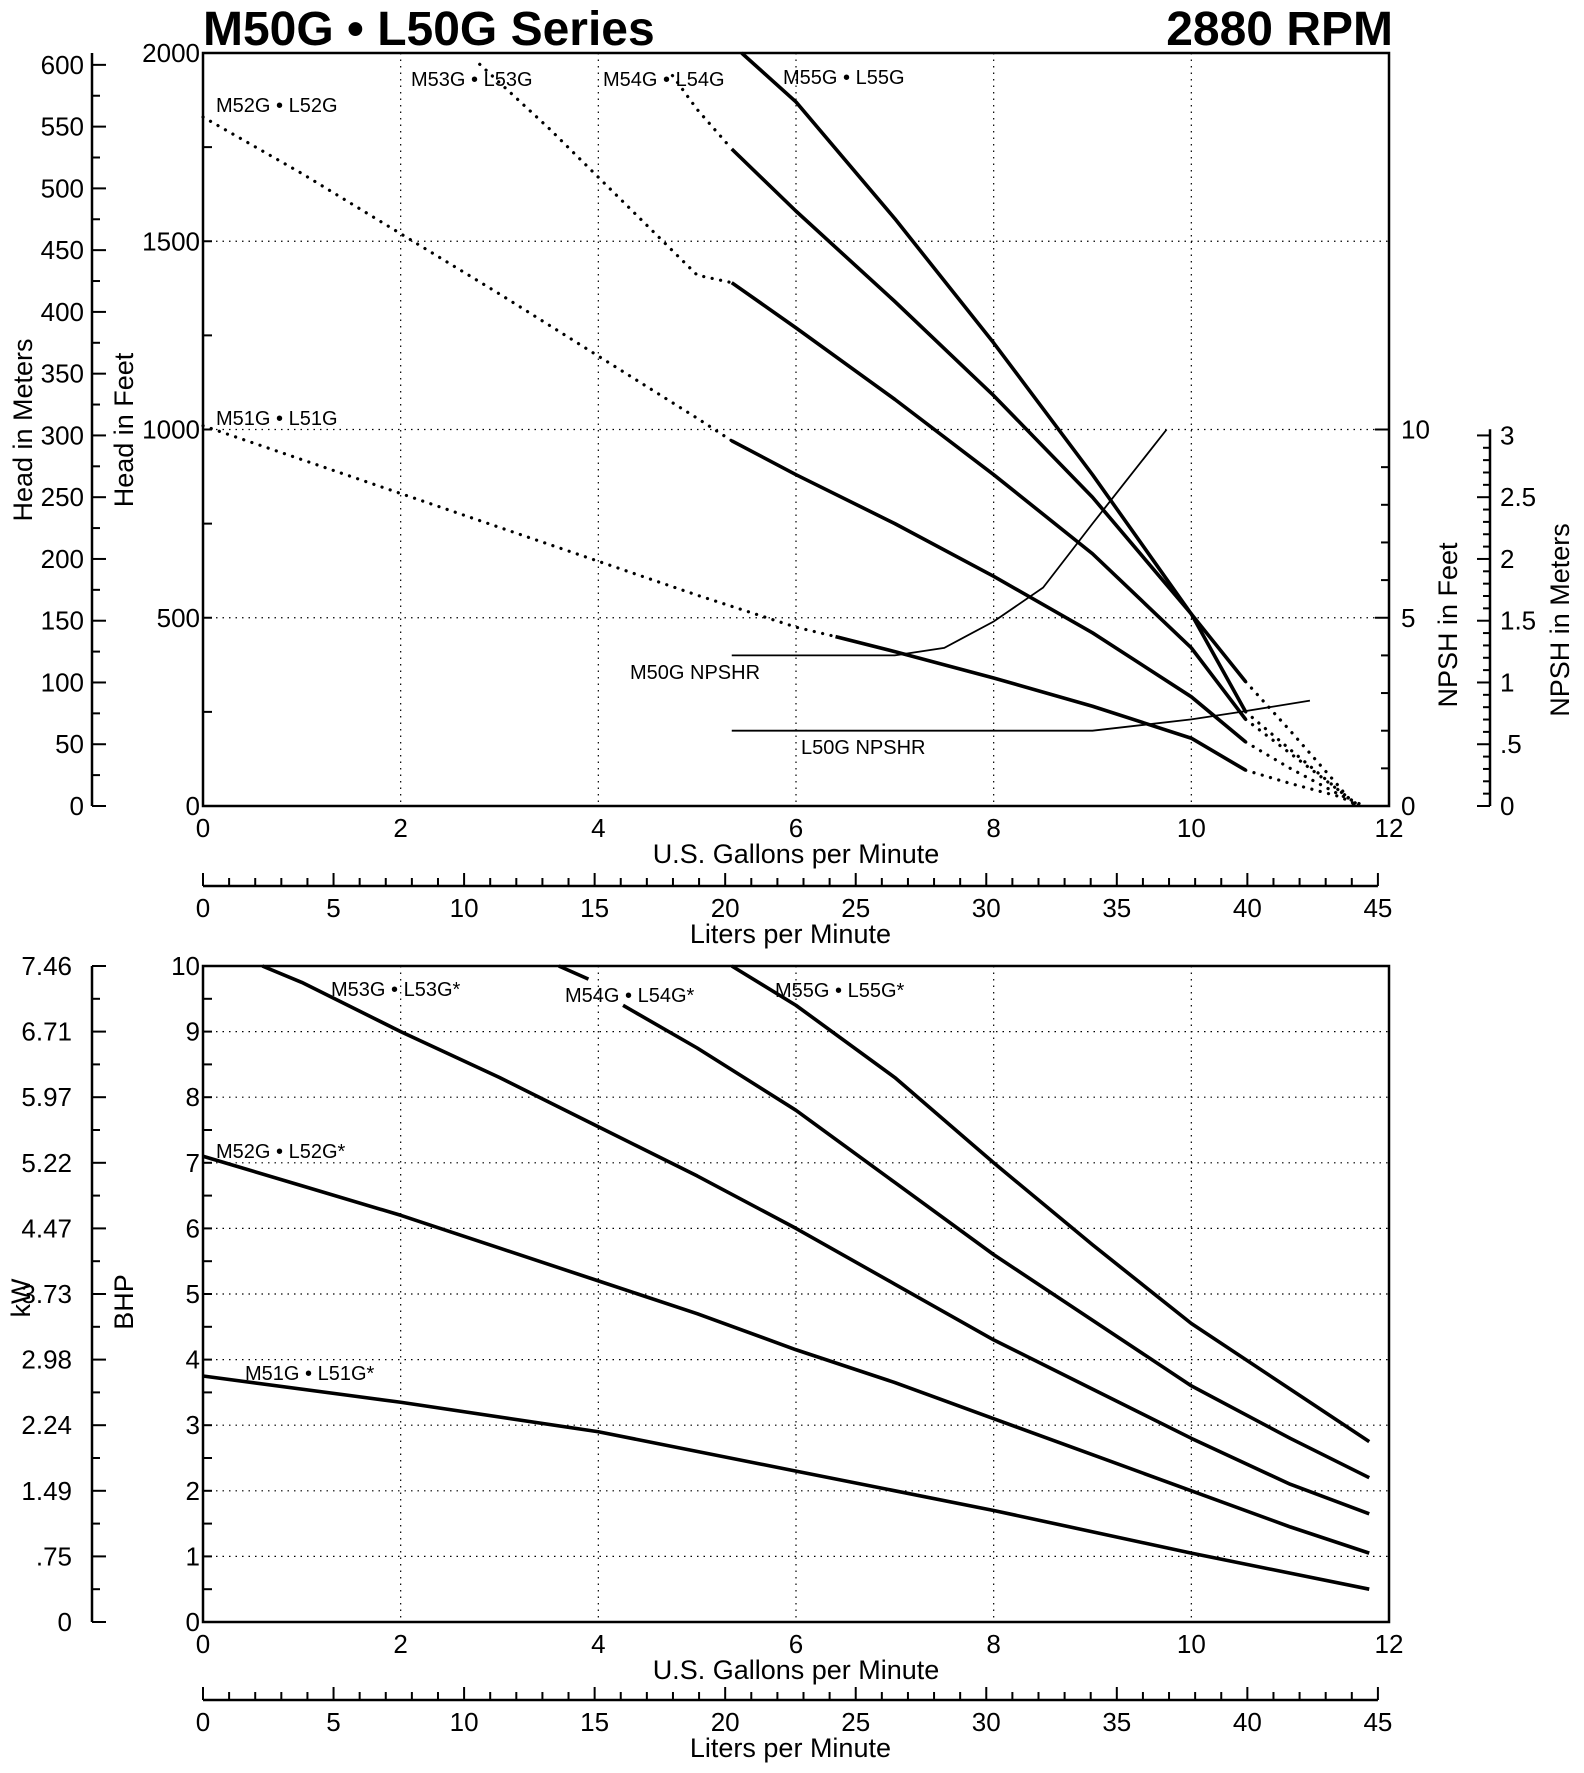 The width and height of the screenshot is (1584, 1773). What do you see at coordinates (62, 250) in the screenshot?
I see `meters-tick-label: 450` at bounding box center [62, 250].